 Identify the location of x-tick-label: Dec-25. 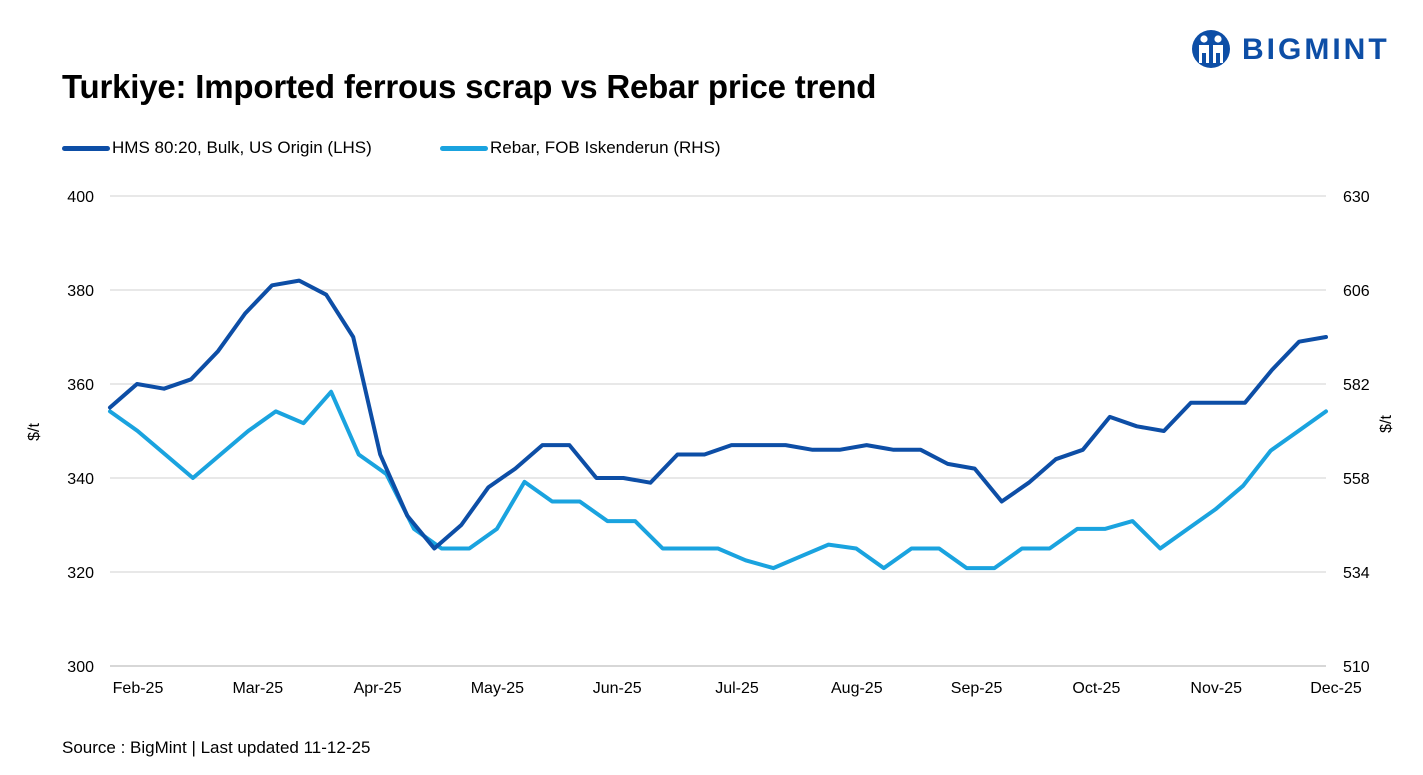
(1336, 688).